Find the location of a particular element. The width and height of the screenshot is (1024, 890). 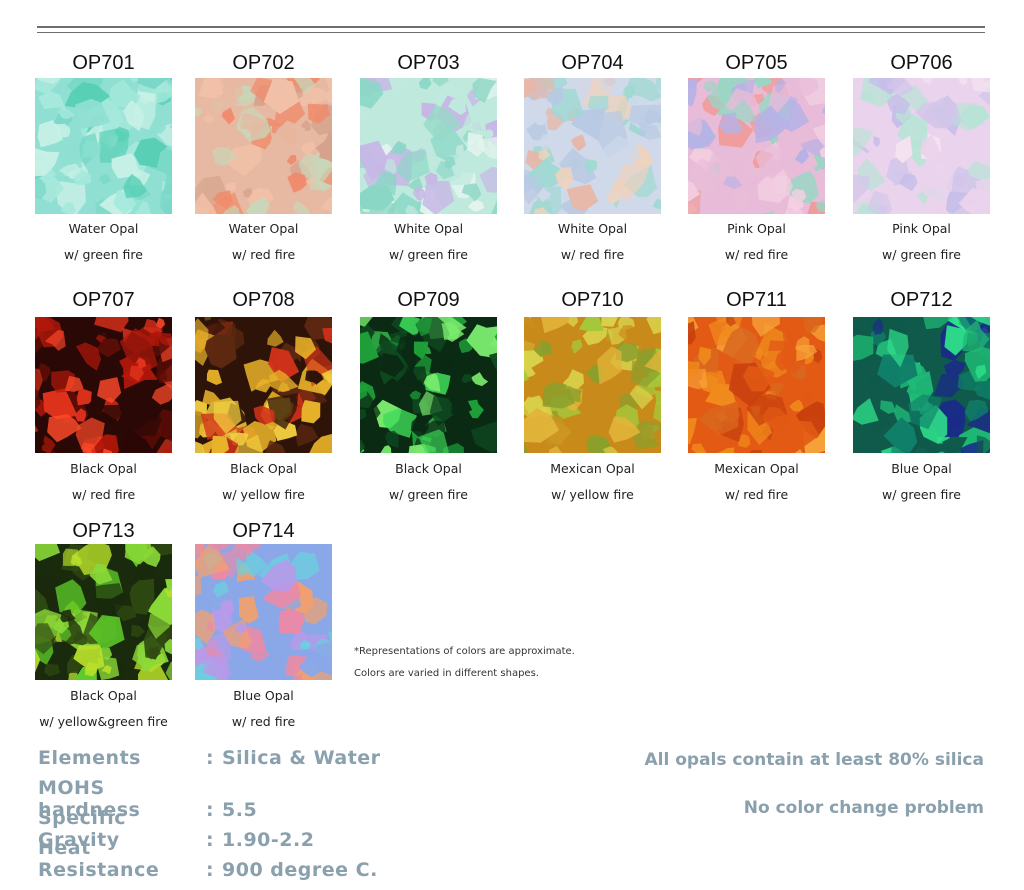

swatch-code: OP706 is located at coordinates (921, 63).